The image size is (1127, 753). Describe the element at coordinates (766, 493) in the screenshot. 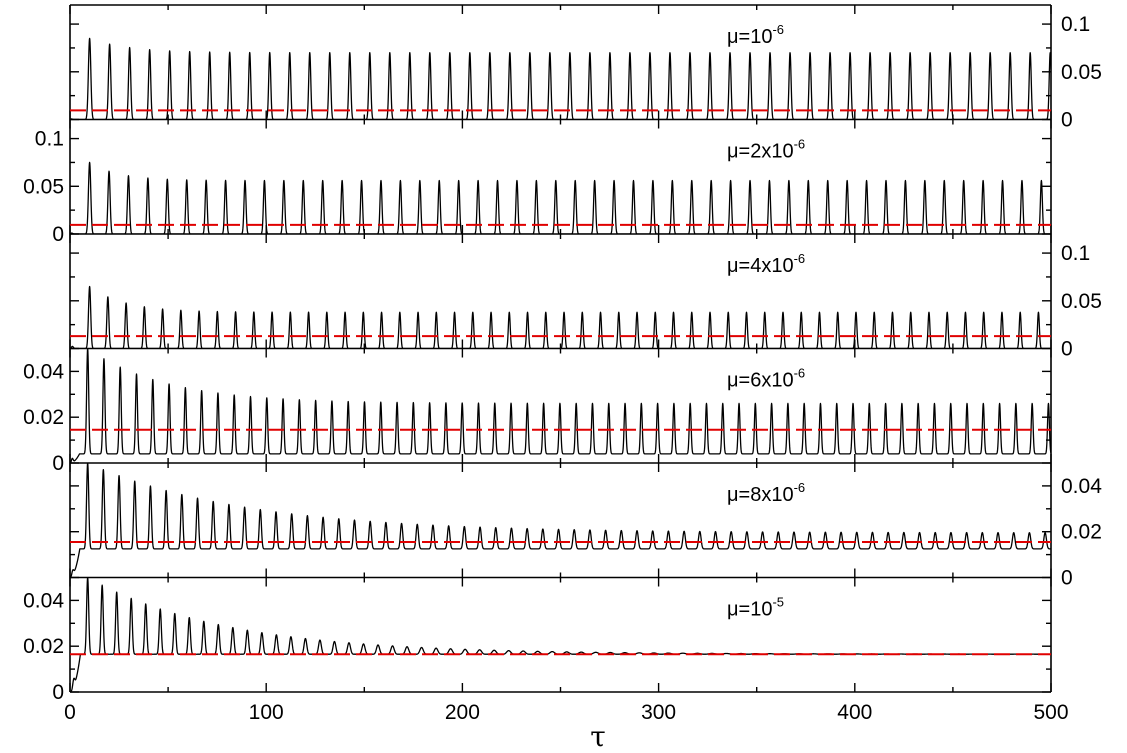

I see `panel-label: μ=8x10-6` at that location.